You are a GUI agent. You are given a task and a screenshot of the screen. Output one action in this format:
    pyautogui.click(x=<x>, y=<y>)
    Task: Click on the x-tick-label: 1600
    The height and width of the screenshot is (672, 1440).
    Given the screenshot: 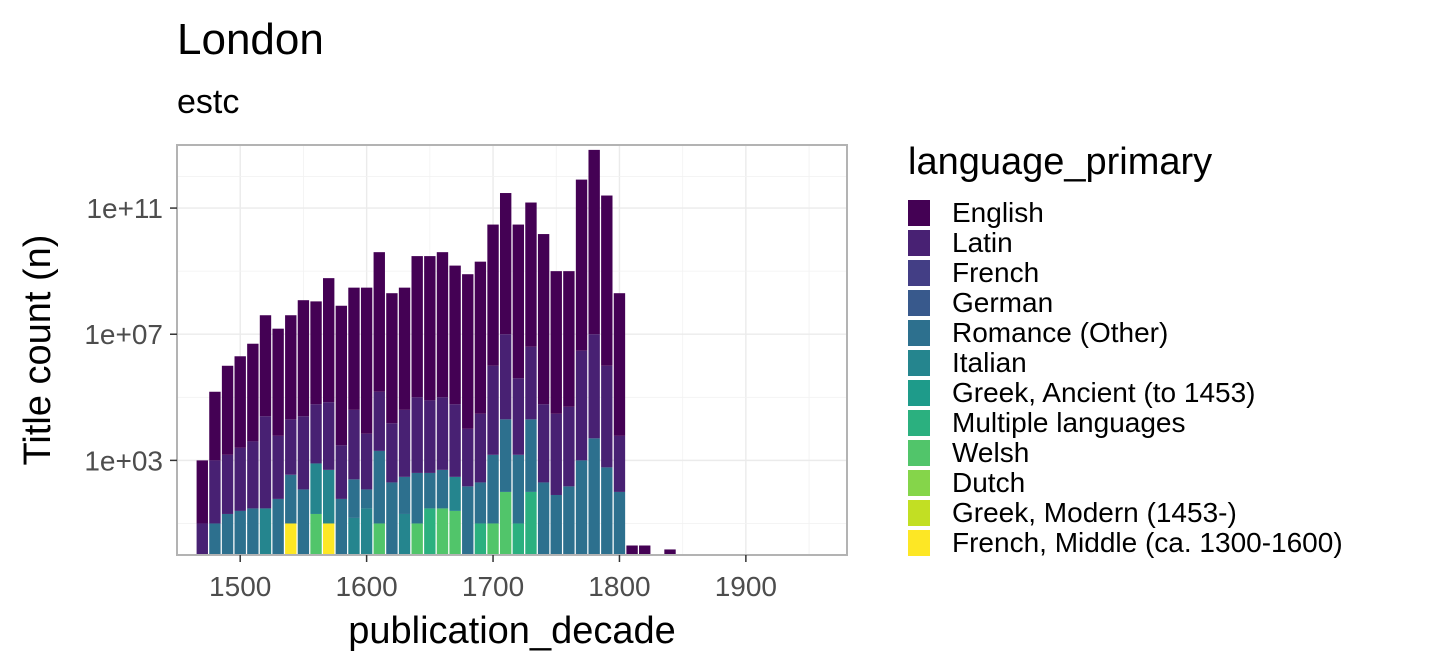 What is the action you would take?
    pyautogui.click(x=366, y=586)
    